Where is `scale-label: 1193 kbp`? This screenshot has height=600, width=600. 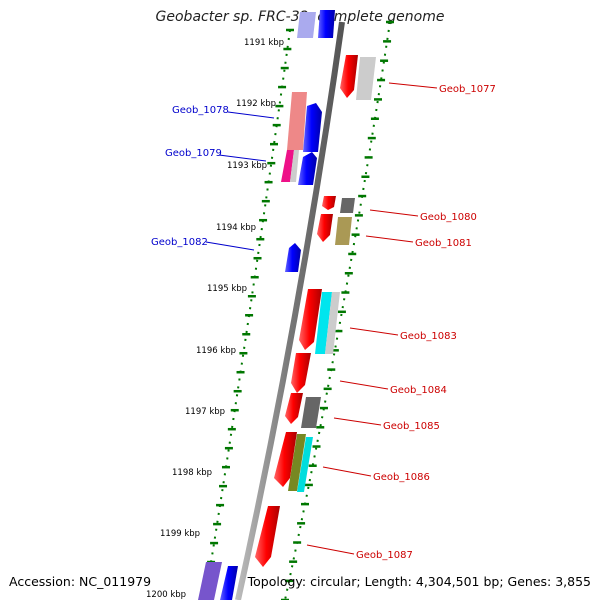 scale-label: 1193 kbp is located at coordinates (247, 166).